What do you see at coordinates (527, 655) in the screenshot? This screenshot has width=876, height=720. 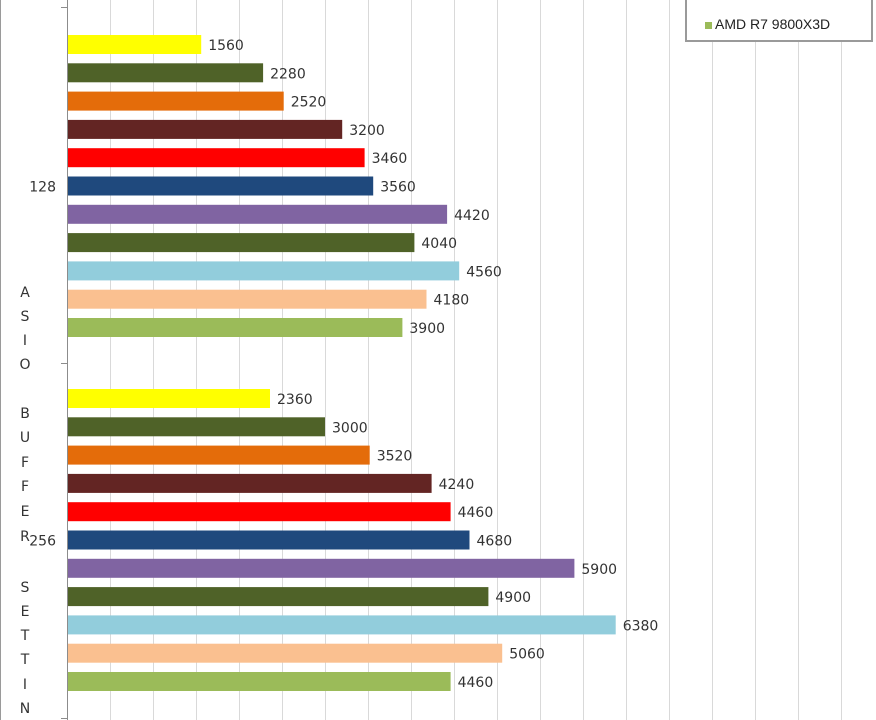 I see `data-label-256-10: 5060` at bounding box center [527, 655].